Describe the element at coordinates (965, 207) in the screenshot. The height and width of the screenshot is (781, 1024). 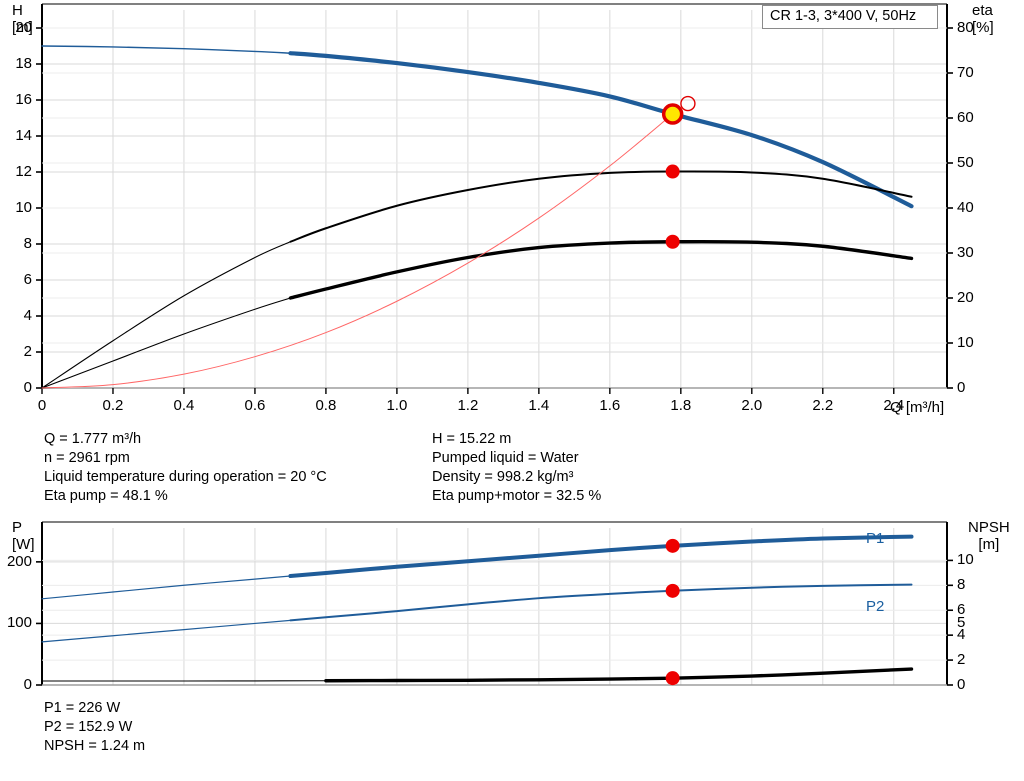
I see `top-right-tick-4: 40` at that location.